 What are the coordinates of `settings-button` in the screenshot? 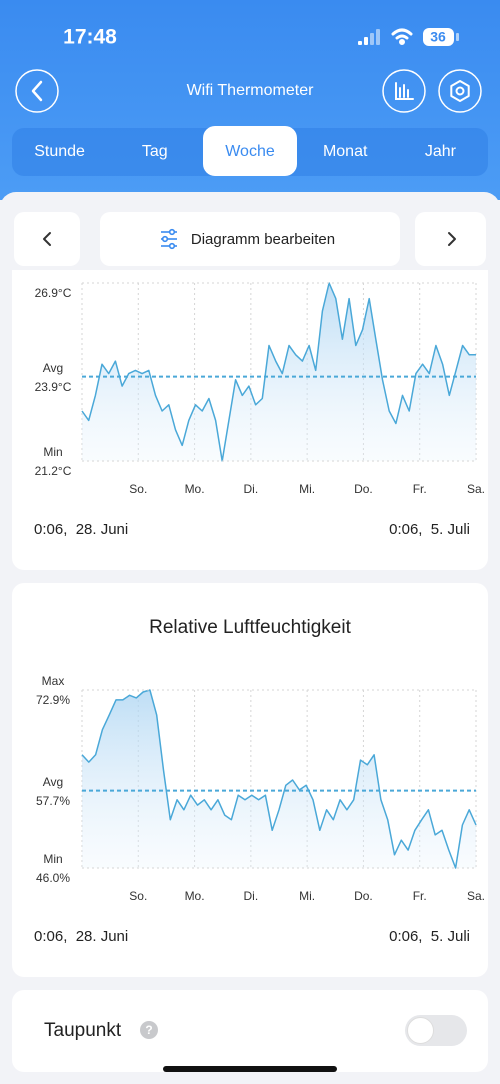 It's located at (460, 91).